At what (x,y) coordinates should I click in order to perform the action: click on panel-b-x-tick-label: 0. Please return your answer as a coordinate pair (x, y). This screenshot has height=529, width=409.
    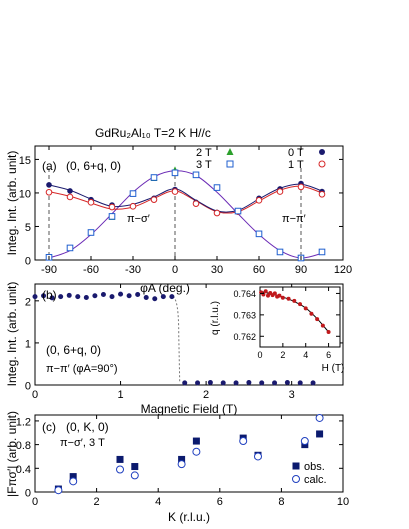
    Looking at the image, I should click on (35, 395).